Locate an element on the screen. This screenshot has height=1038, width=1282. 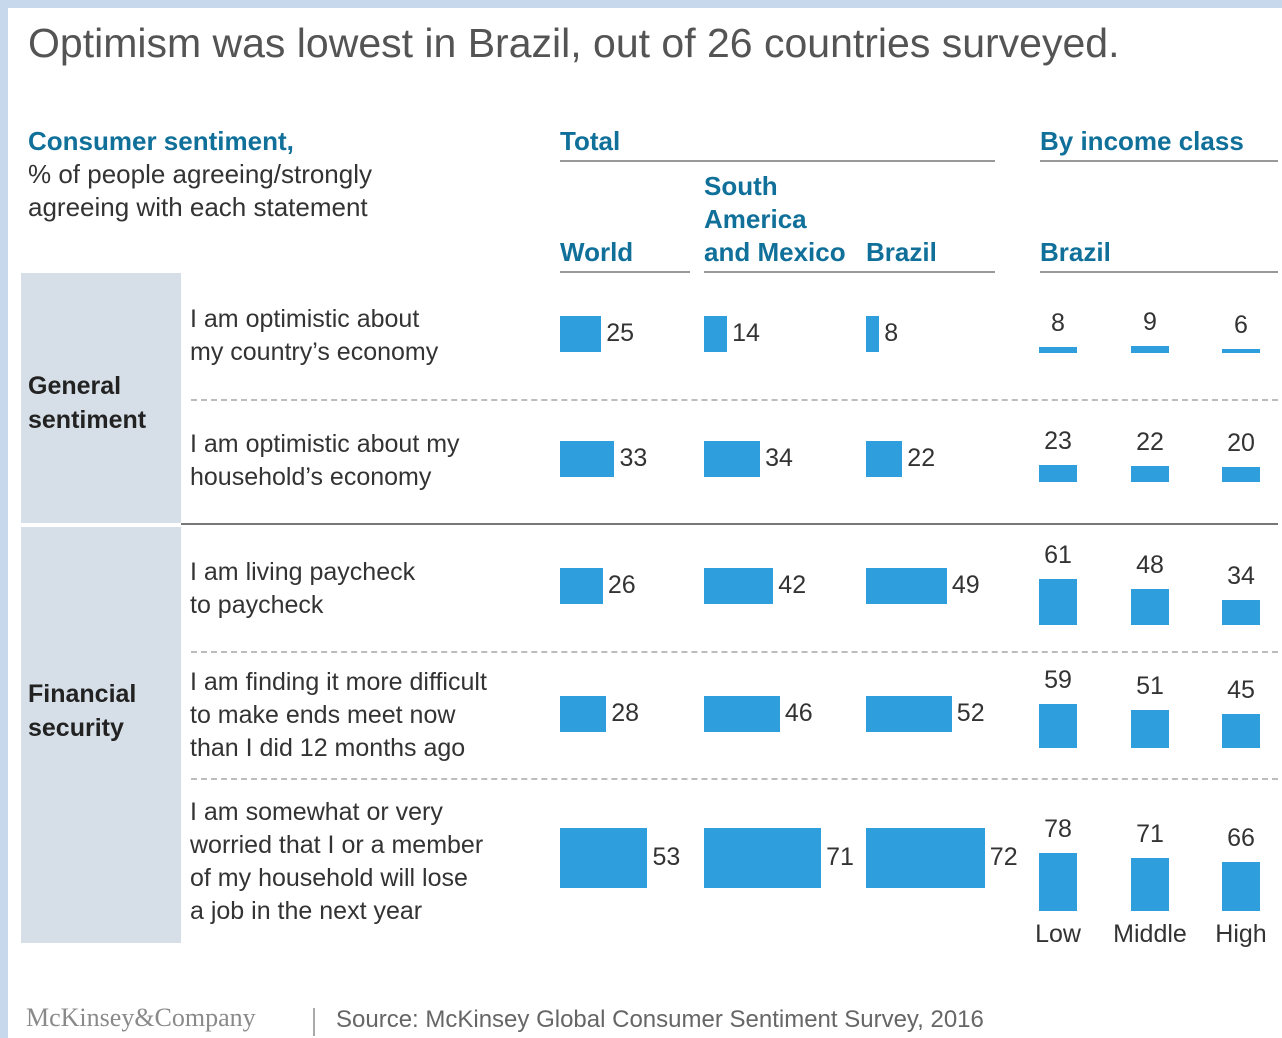
header-total-rule is located at coordinates (777, 161).